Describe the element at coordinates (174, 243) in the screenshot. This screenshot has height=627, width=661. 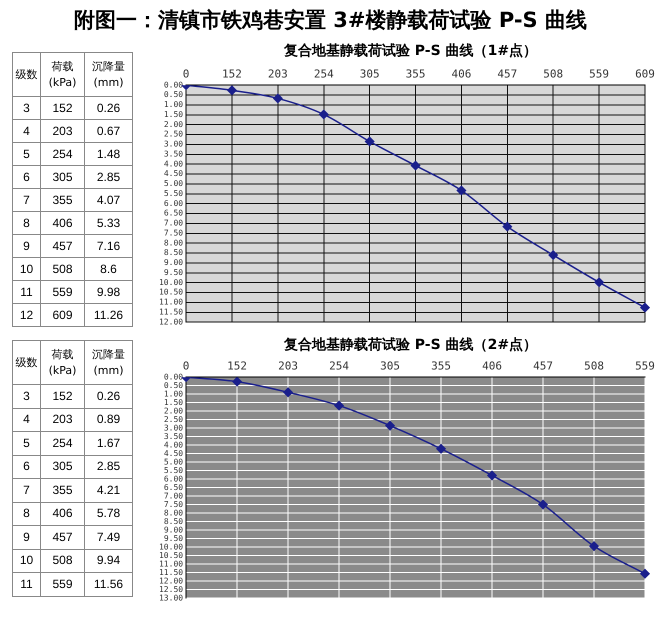
I see `y-tick-label: 8.00` at that location.